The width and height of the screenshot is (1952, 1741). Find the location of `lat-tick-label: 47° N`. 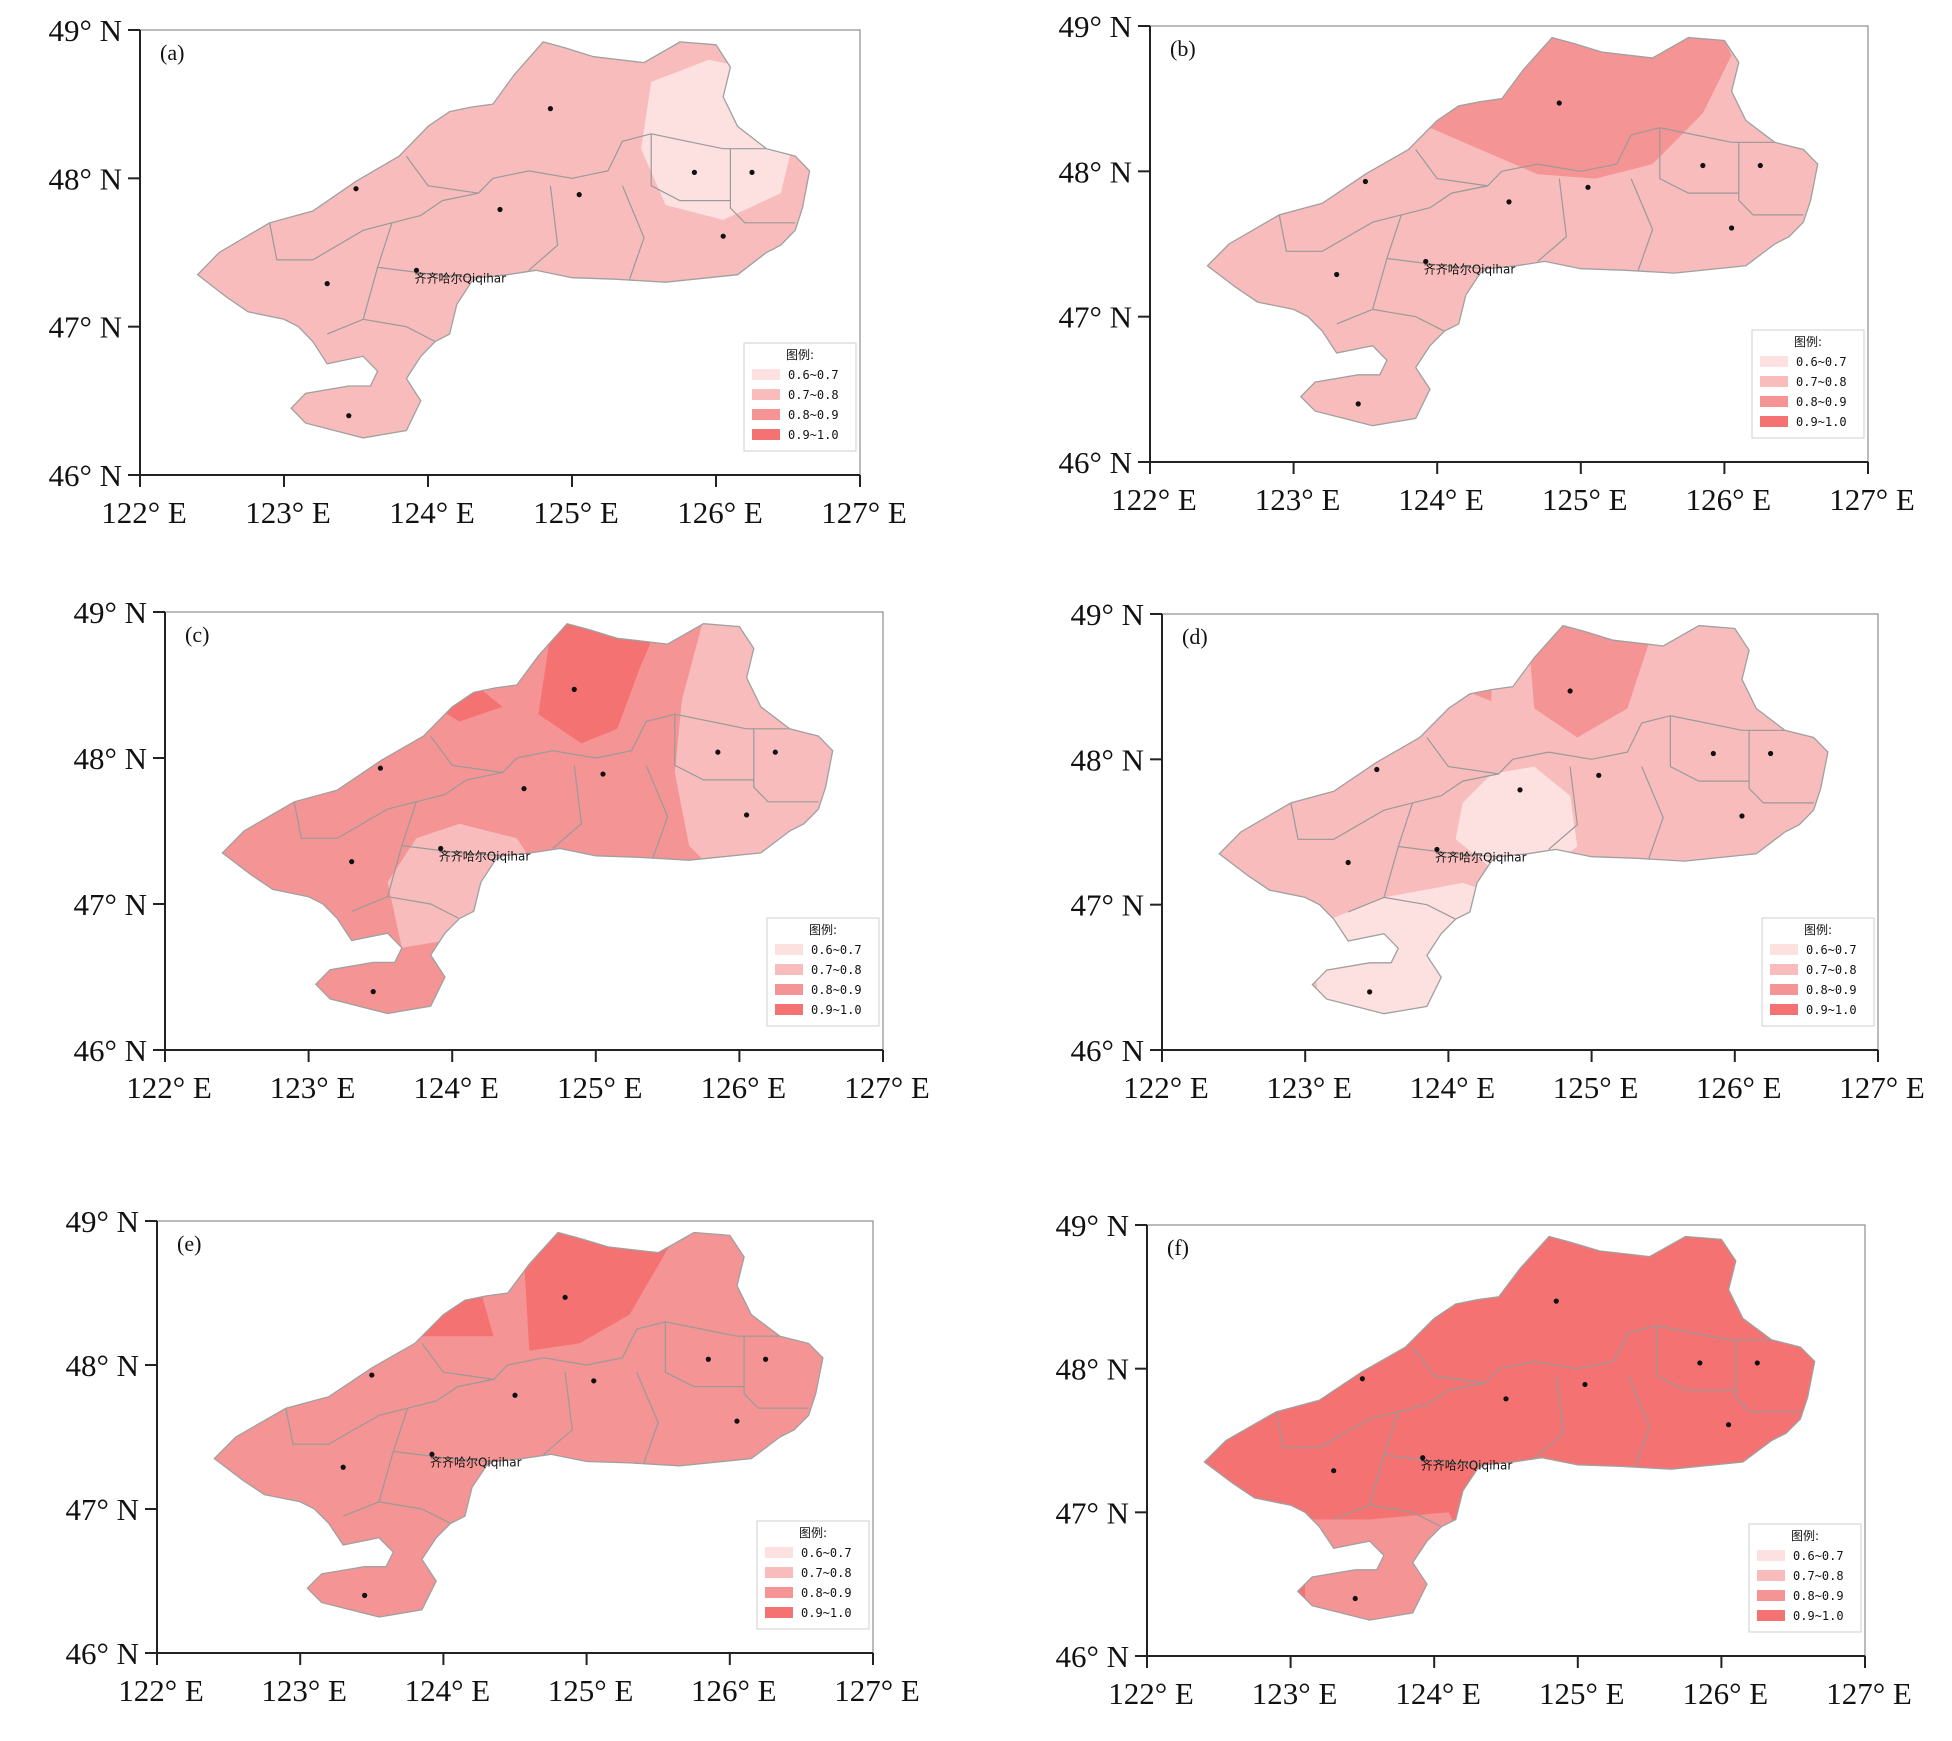

lat-tick-label: 47° N is located at coordinates (1092, 1512).